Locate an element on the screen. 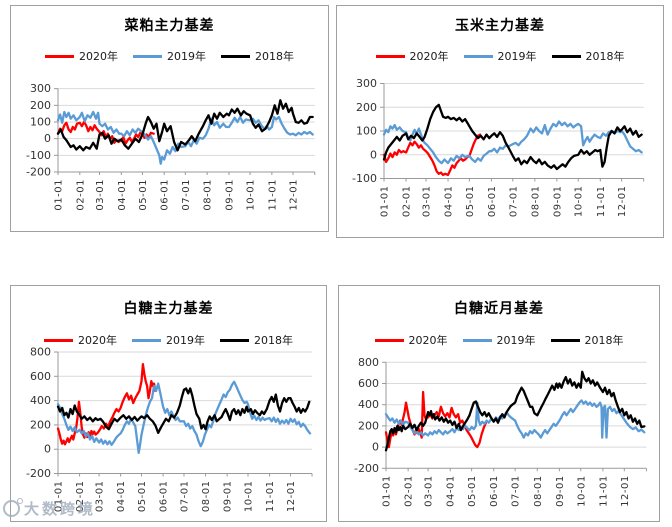 The image size is (672, 527). x-tick-label: 10-01 is located at coordinates (251, 195).